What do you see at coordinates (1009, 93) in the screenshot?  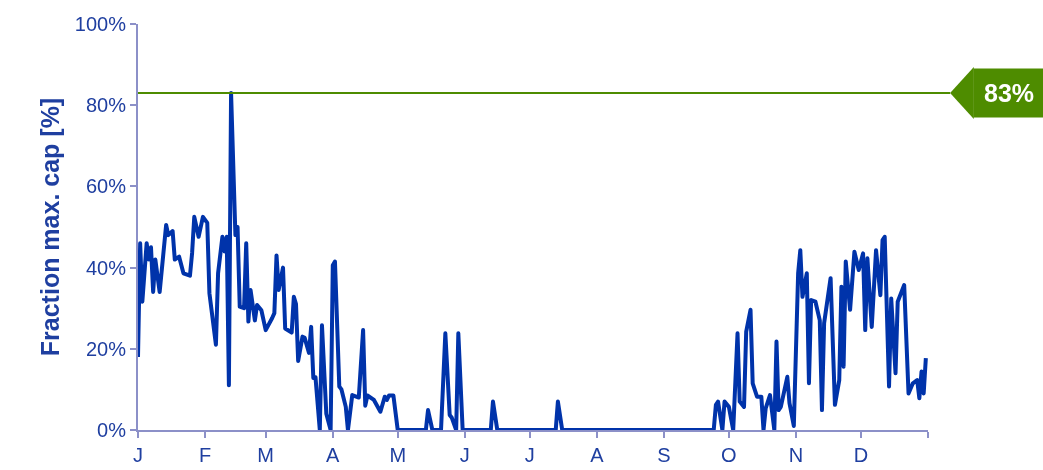 I see `ref-line-label: 83%` at bounding box center [1009, 93].